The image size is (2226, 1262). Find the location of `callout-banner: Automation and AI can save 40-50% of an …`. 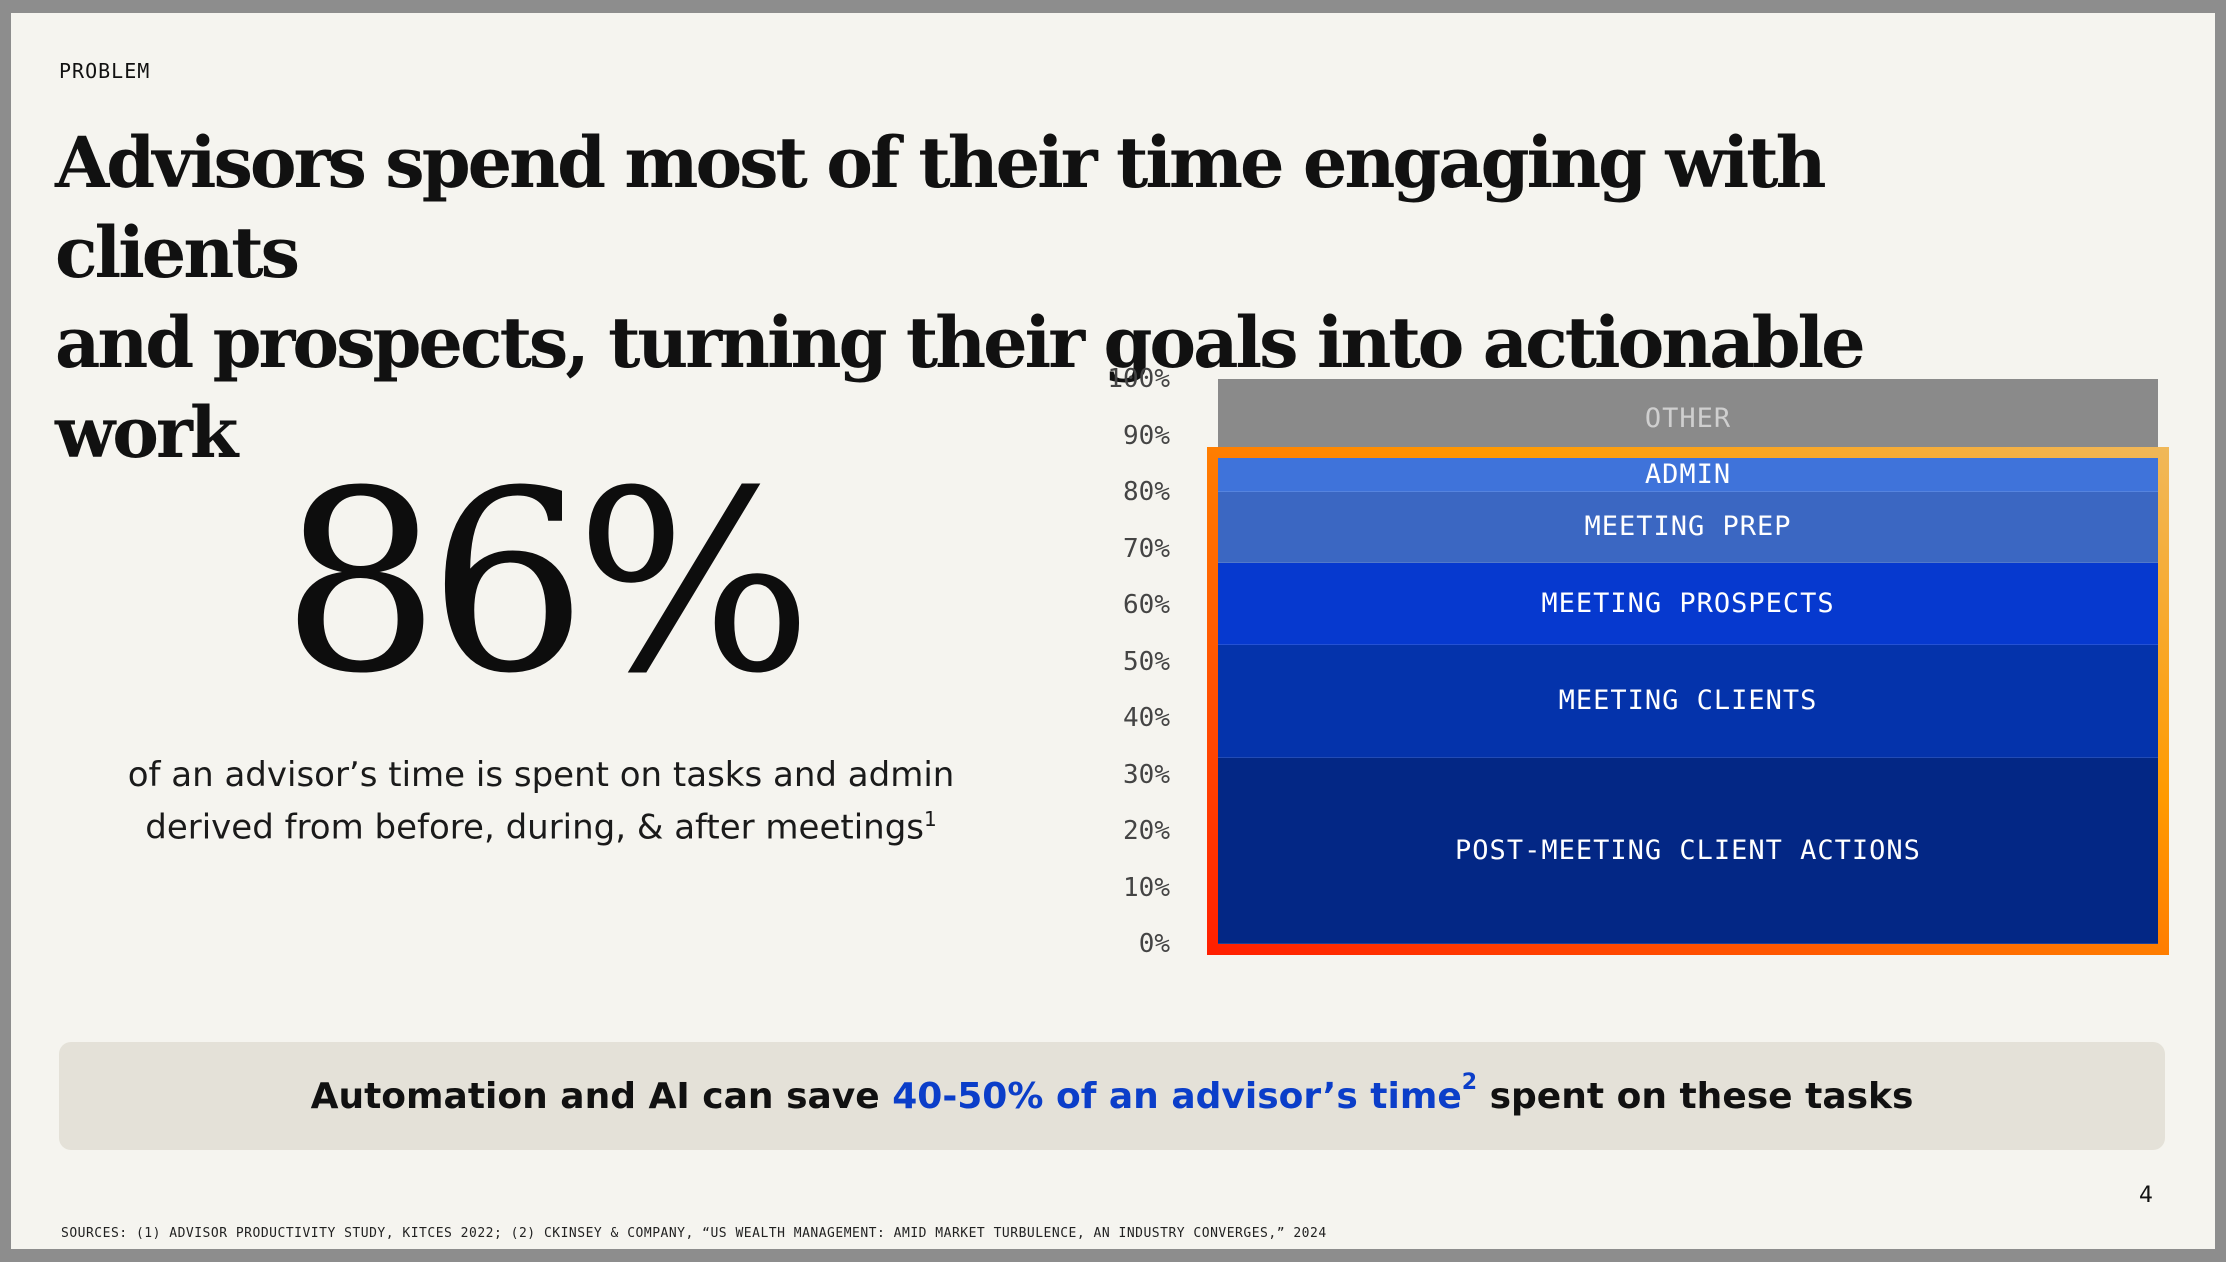

callout-banner: Automation and AI can save 40-50% of an … is located at coordinates (1112, 1096).